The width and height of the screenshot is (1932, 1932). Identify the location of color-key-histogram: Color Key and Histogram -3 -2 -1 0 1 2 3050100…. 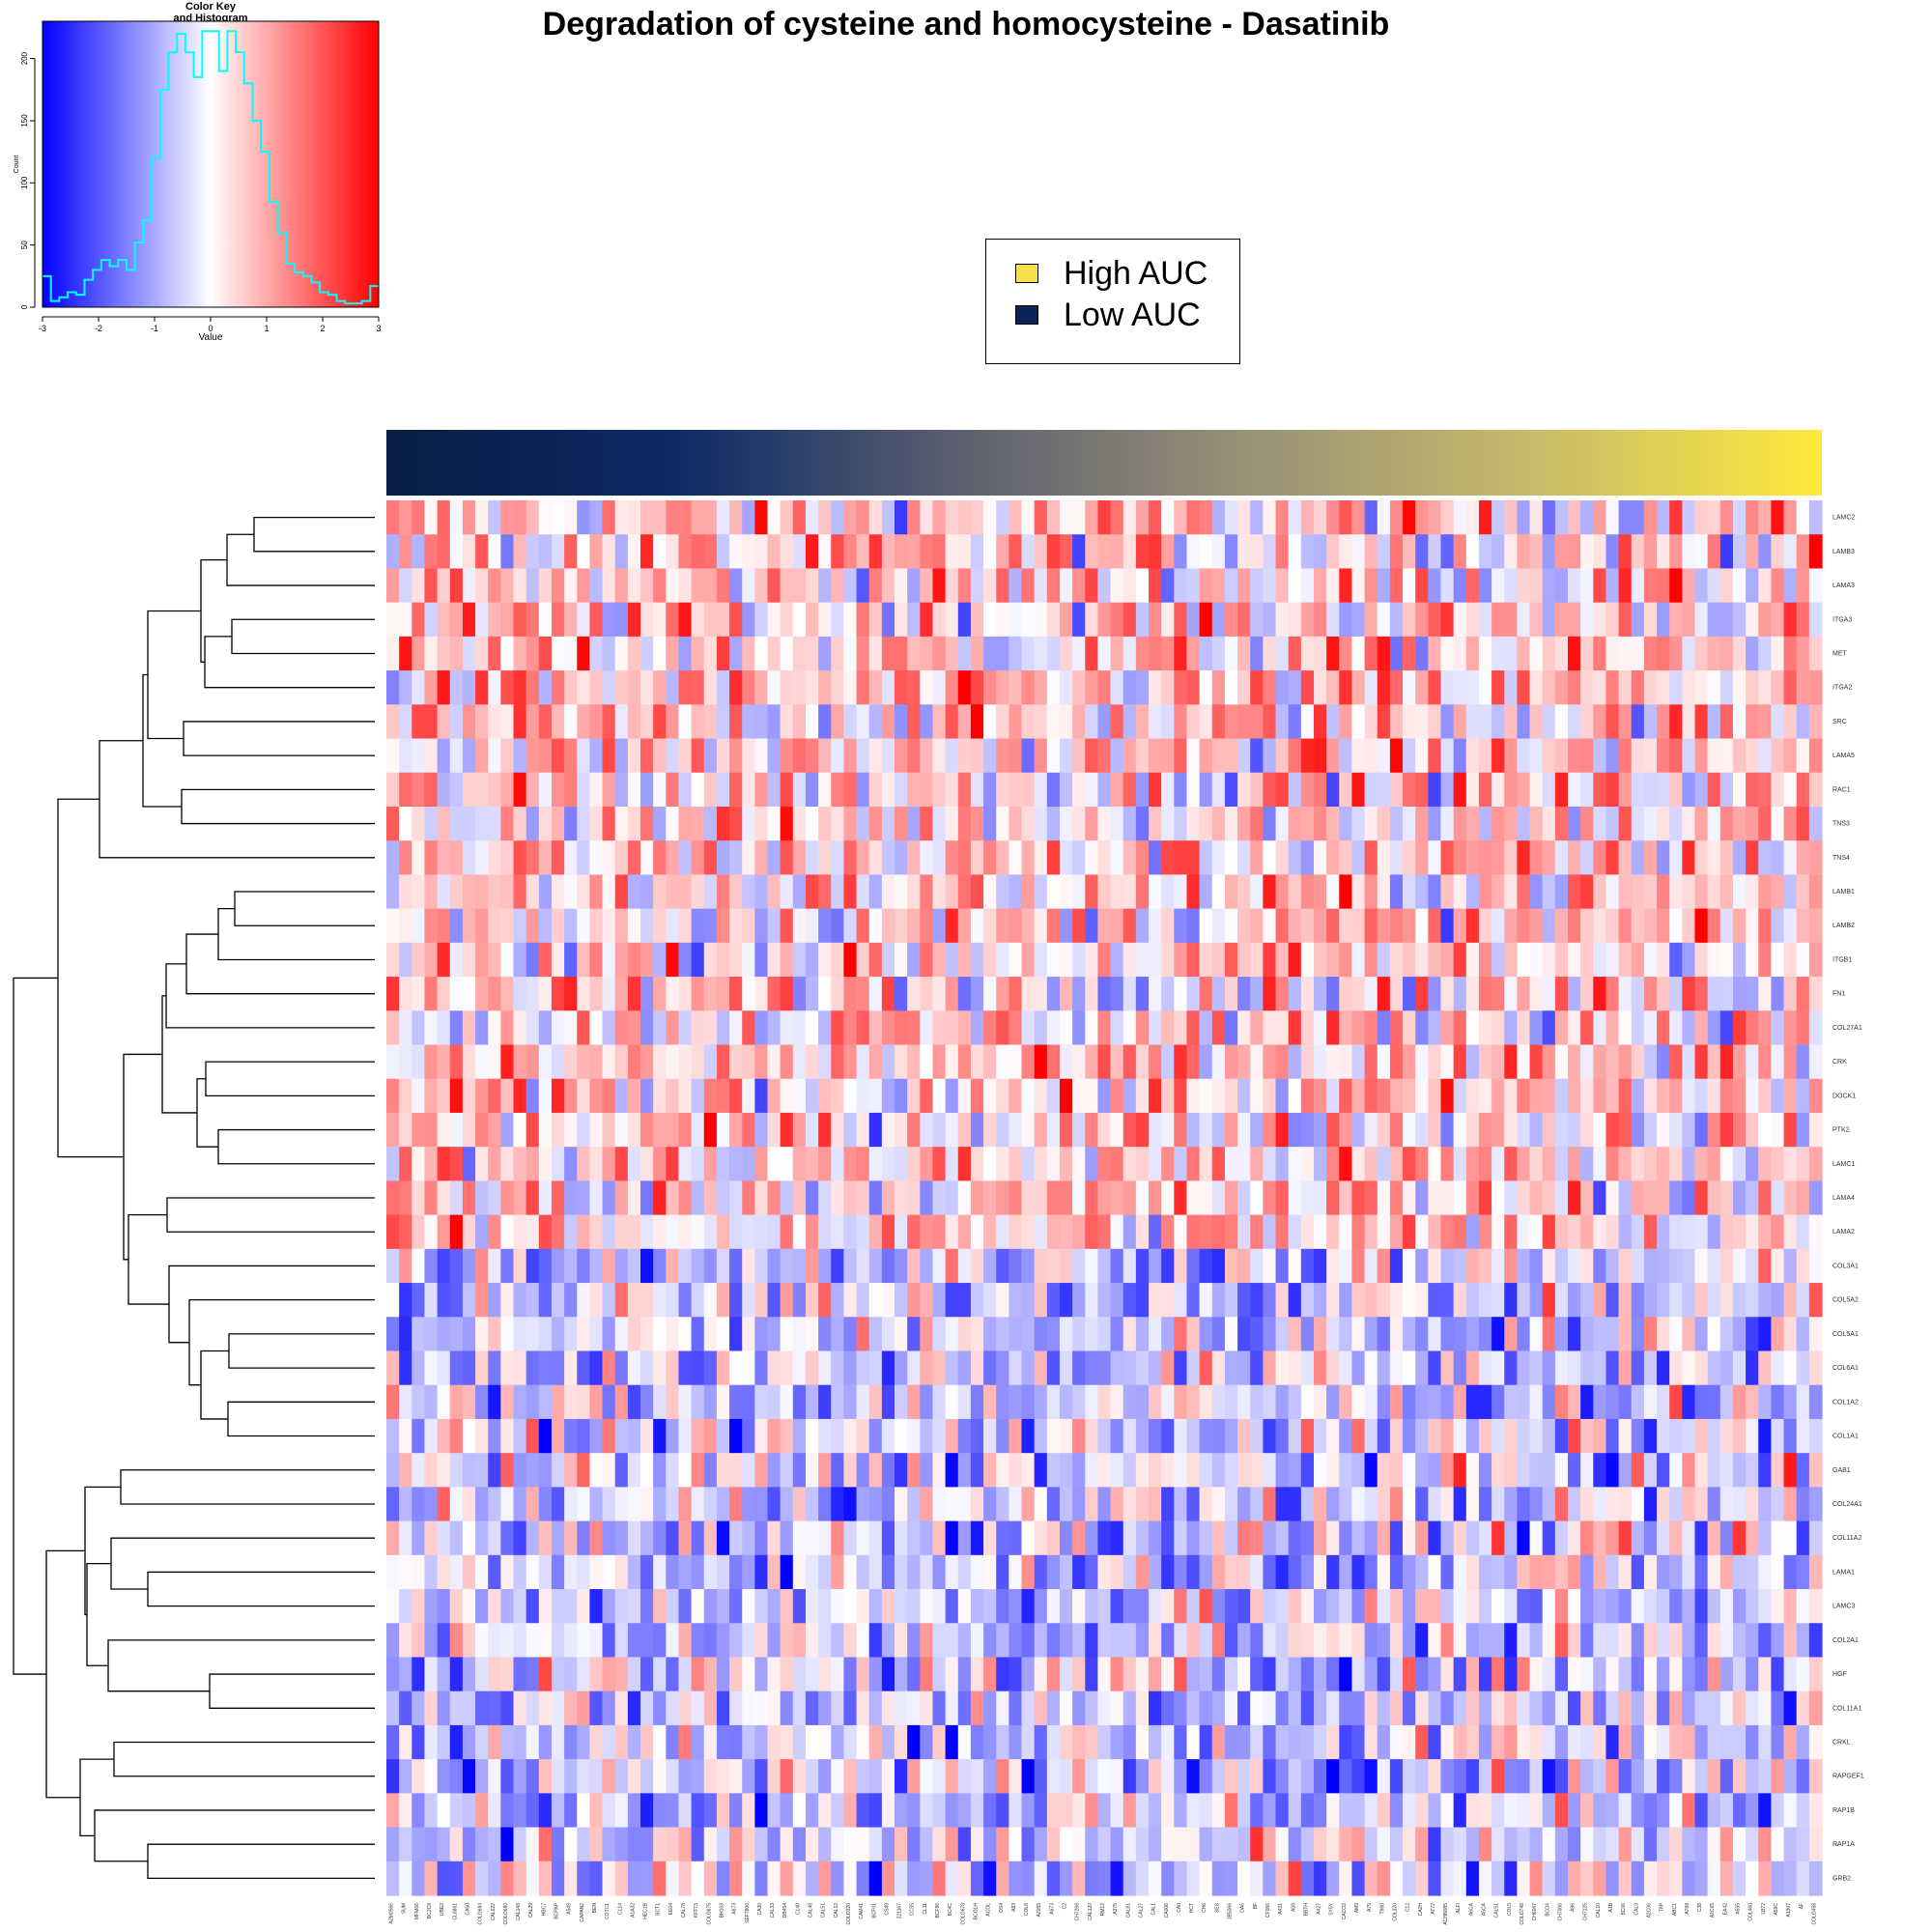
(198, 172).